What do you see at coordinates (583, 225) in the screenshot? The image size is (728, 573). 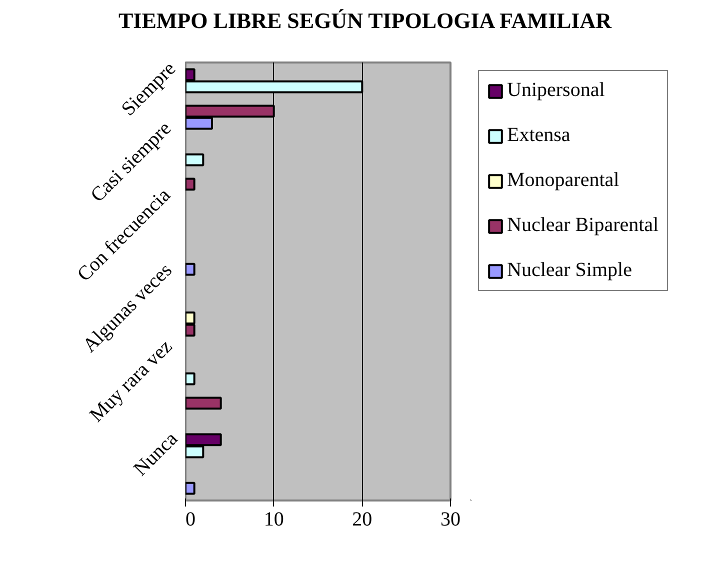 I see `legend-label: Nuclear Biparental` at bounding box center [583, 225].